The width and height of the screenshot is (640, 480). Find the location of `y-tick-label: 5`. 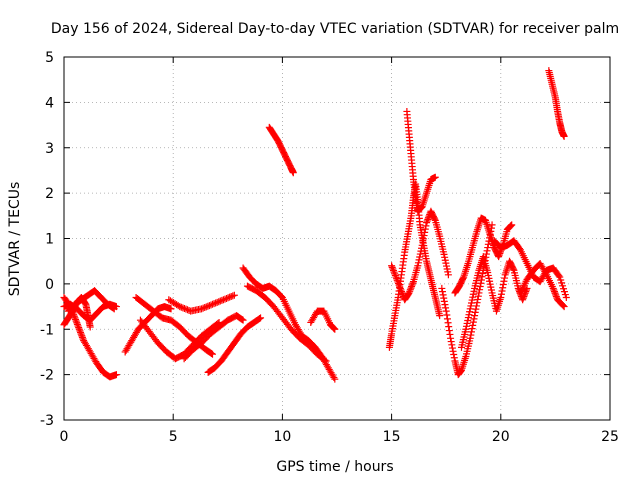

y-tick-label: 5 is located at coordinates (49, 58).